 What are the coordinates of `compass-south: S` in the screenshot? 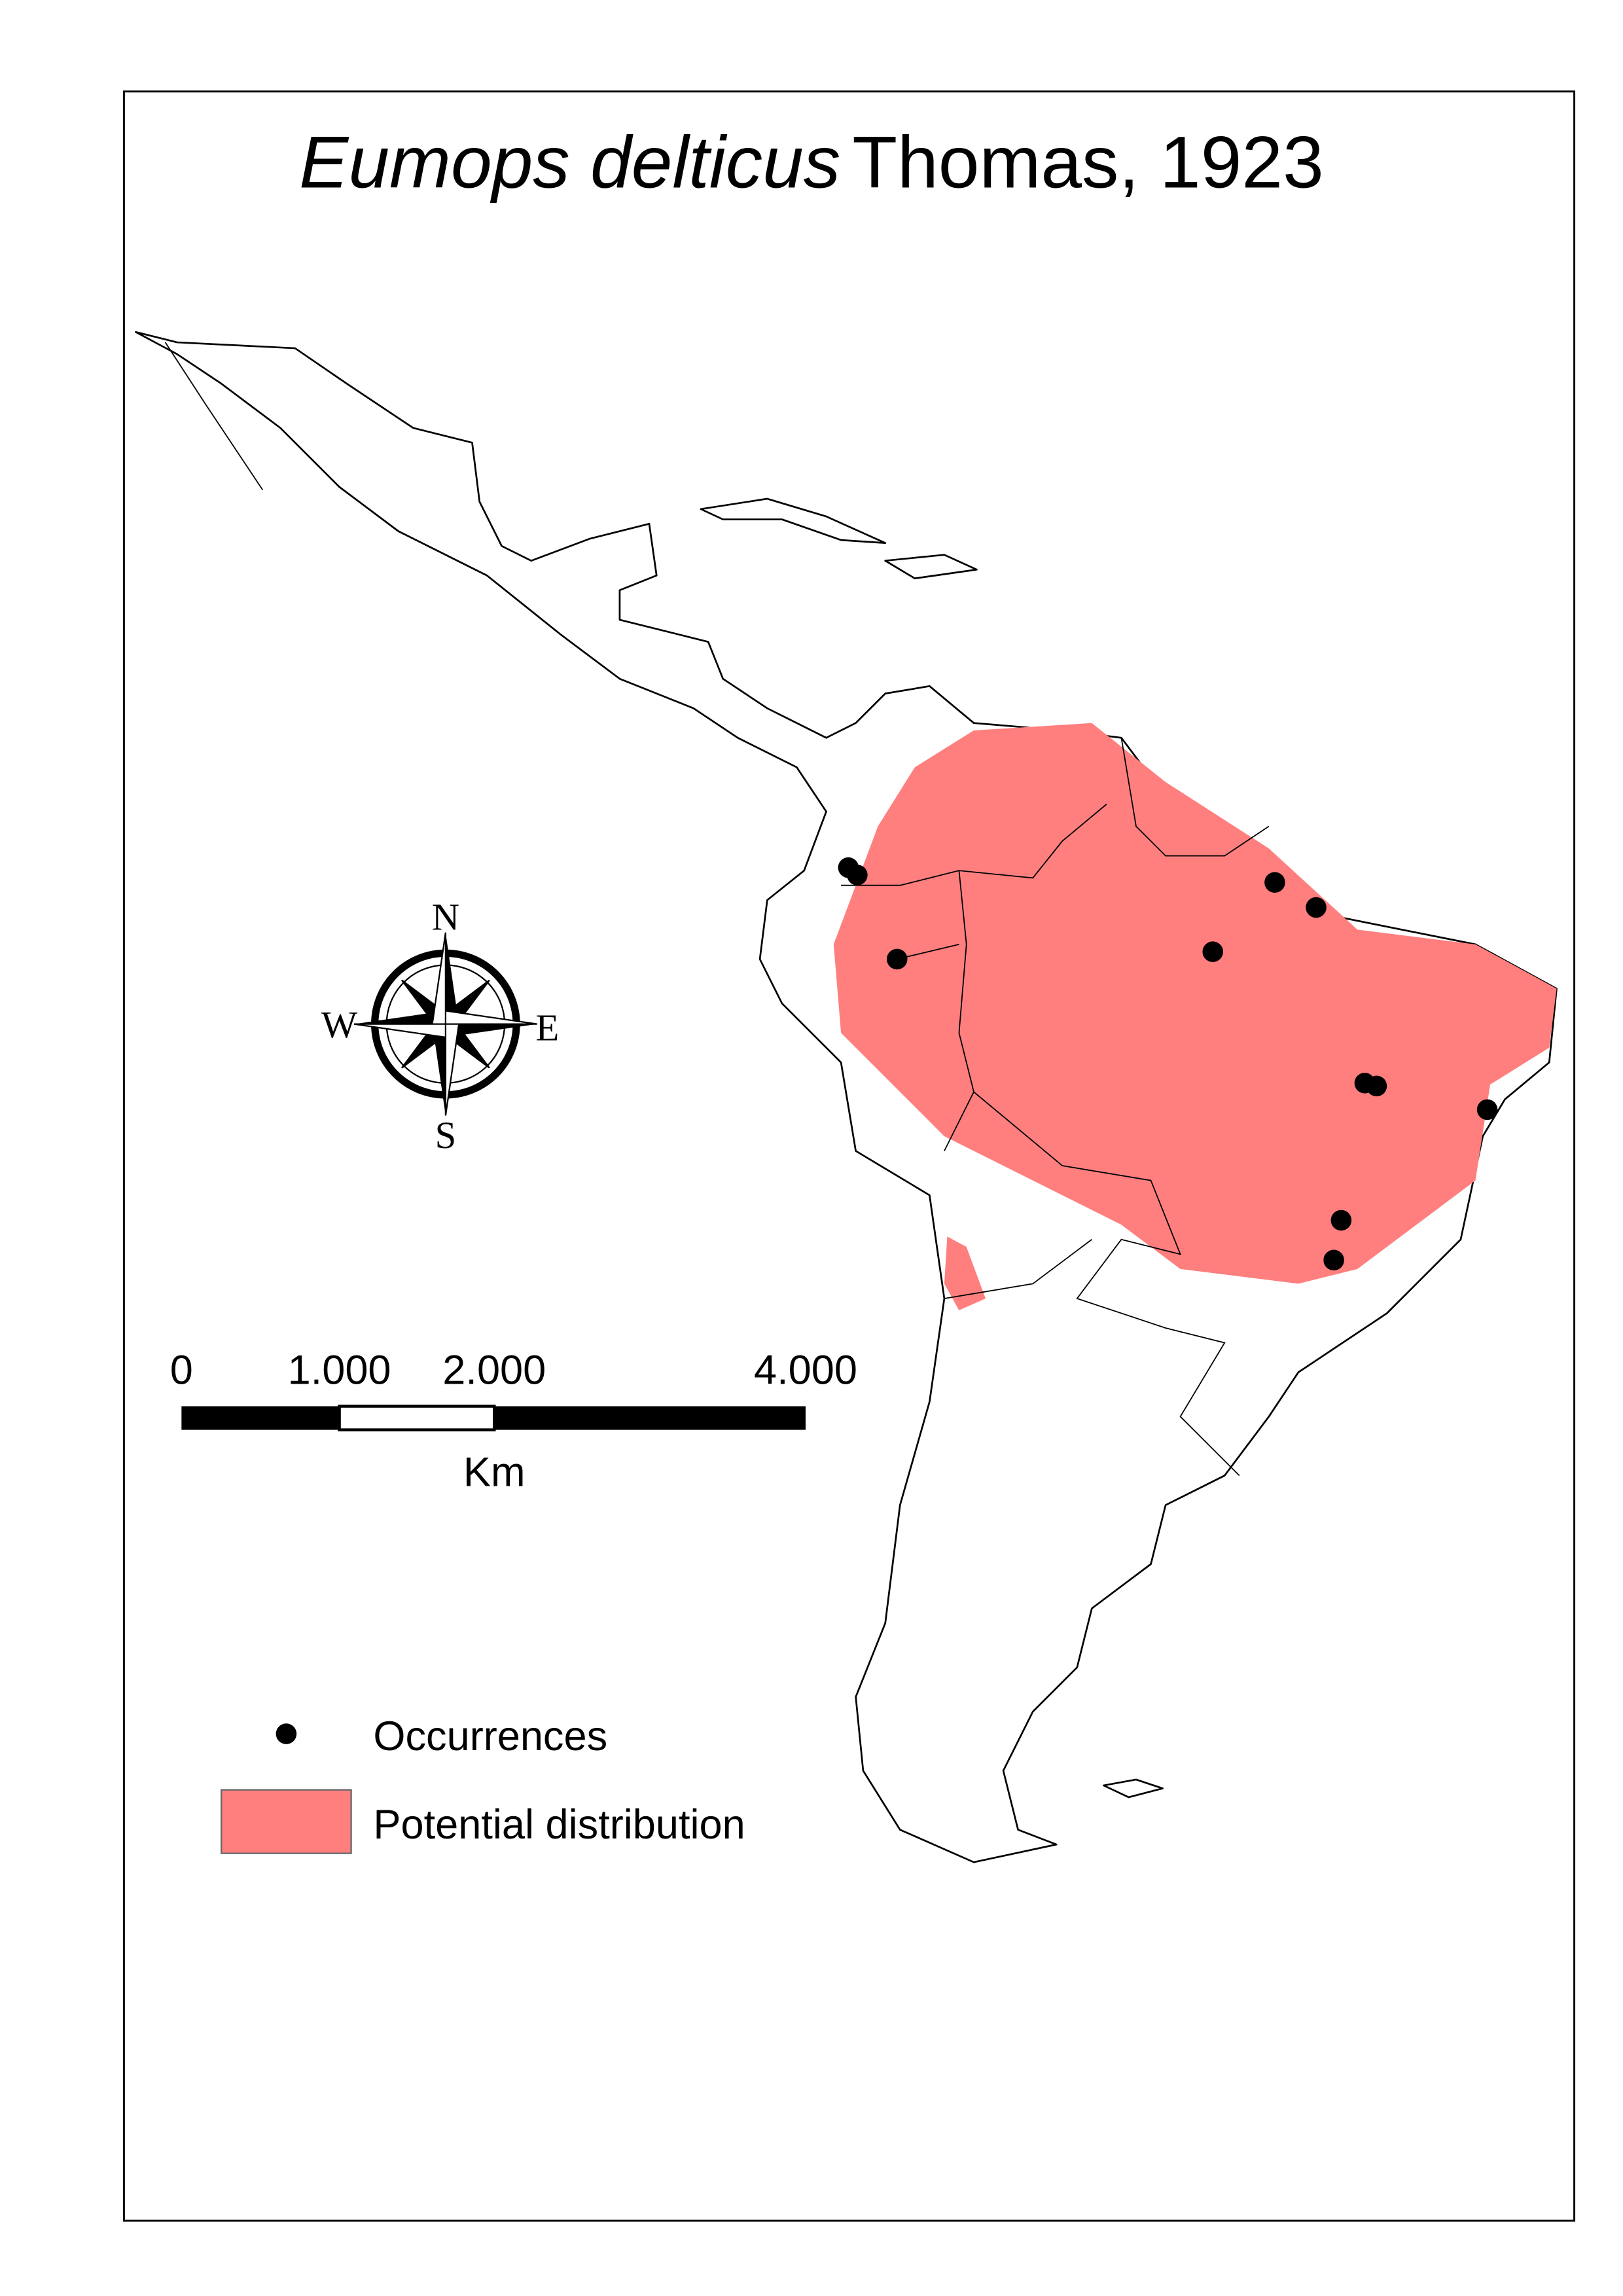 It's located at (446, 1135).